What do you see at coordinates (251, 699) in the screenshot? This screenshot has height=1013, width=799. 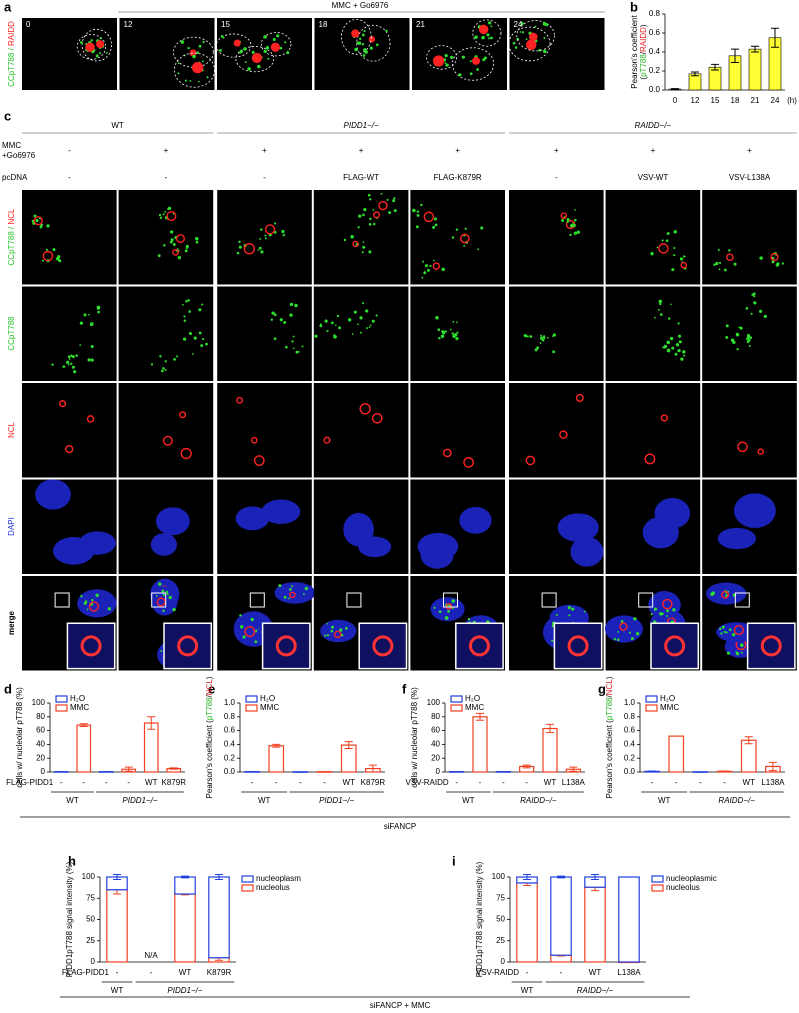 I see `legend-swatch` at bounding box center [251, 699].